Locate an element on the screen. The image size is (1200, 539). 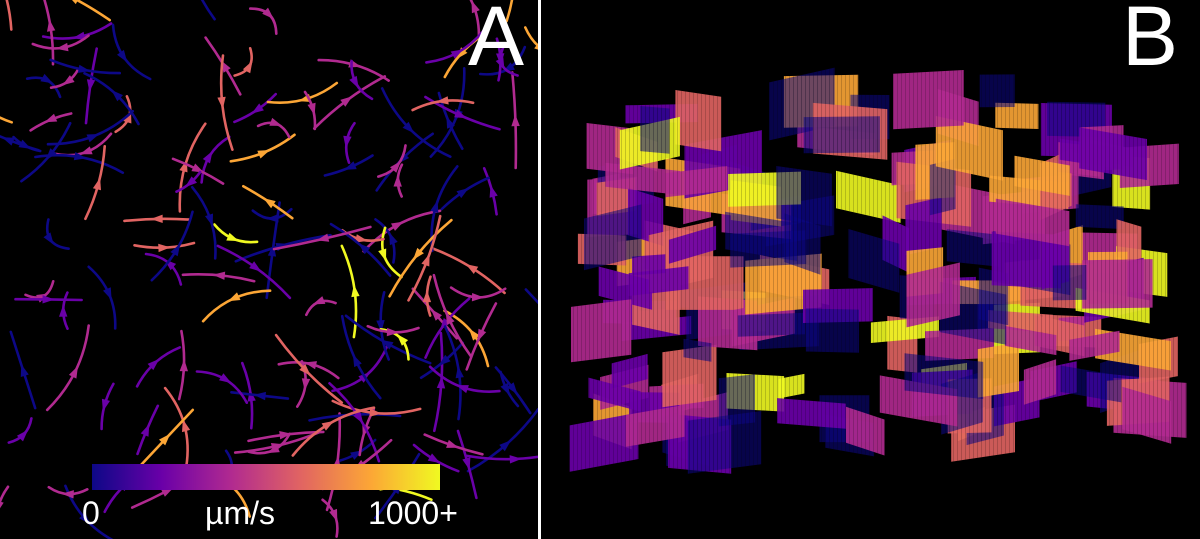
panel-divider is located at coordinates (539, 269).